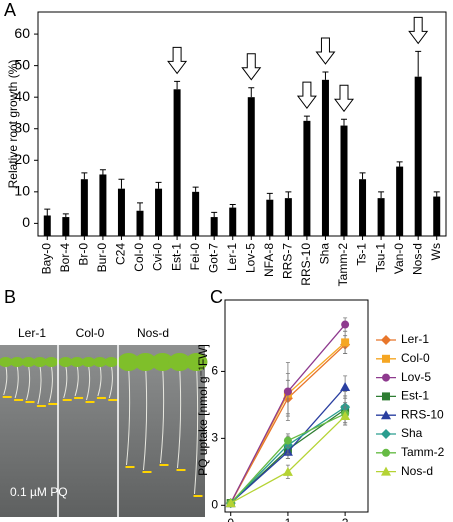  I want to click on x-tick-label: Est-1, so click(176, 257).